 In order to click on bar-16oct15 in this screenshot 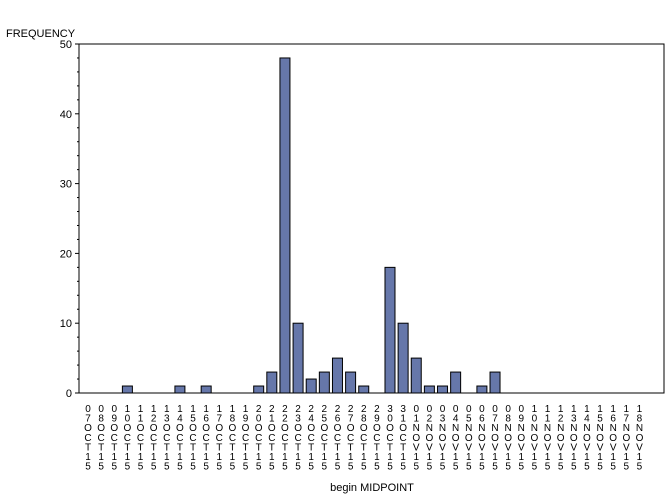, I will do `click(206, 389)`.